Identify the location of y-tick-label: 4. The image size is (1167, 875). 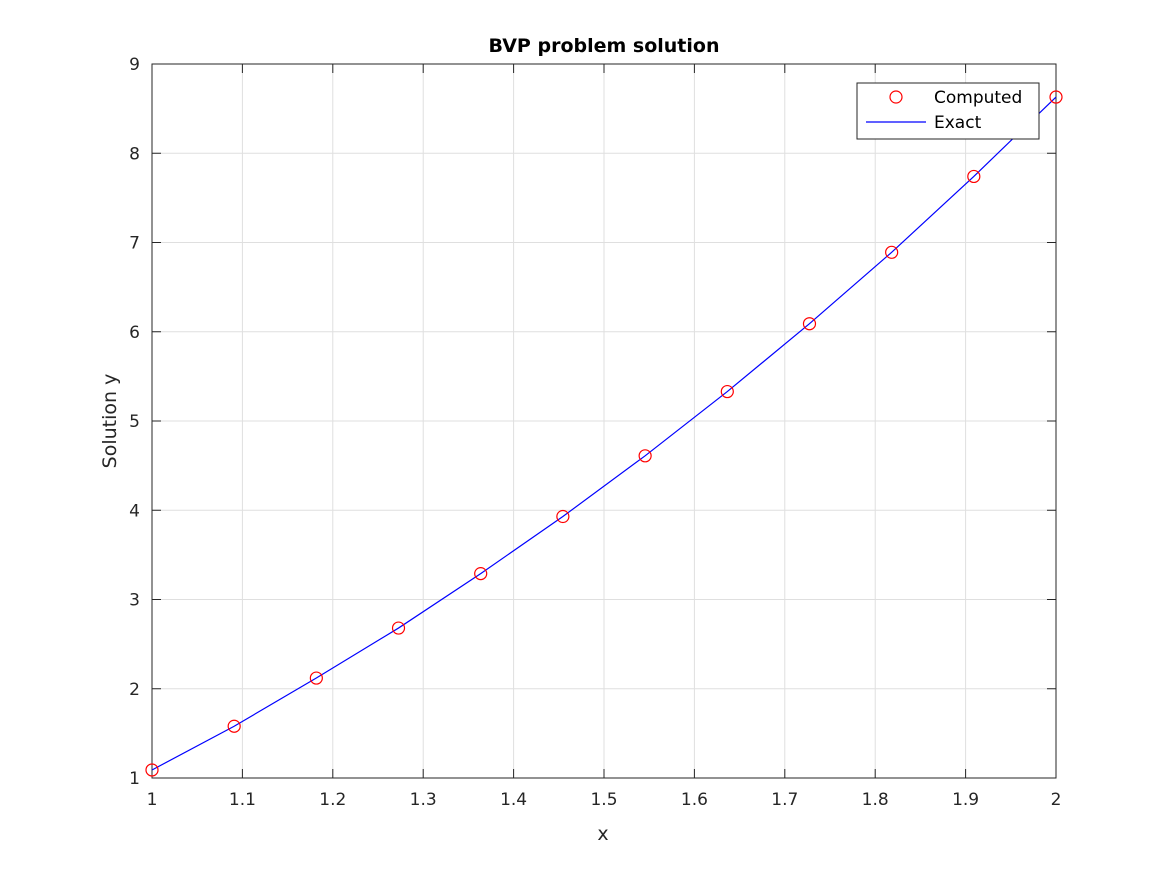
(134, 511).